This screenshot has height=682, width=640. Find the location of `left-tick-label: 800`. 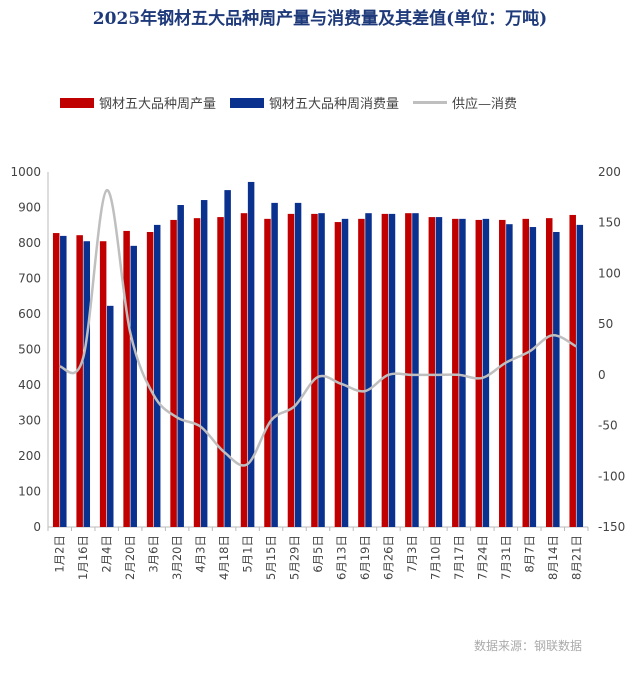

left-tick-label: 800 is located at coordinates (29, 243).